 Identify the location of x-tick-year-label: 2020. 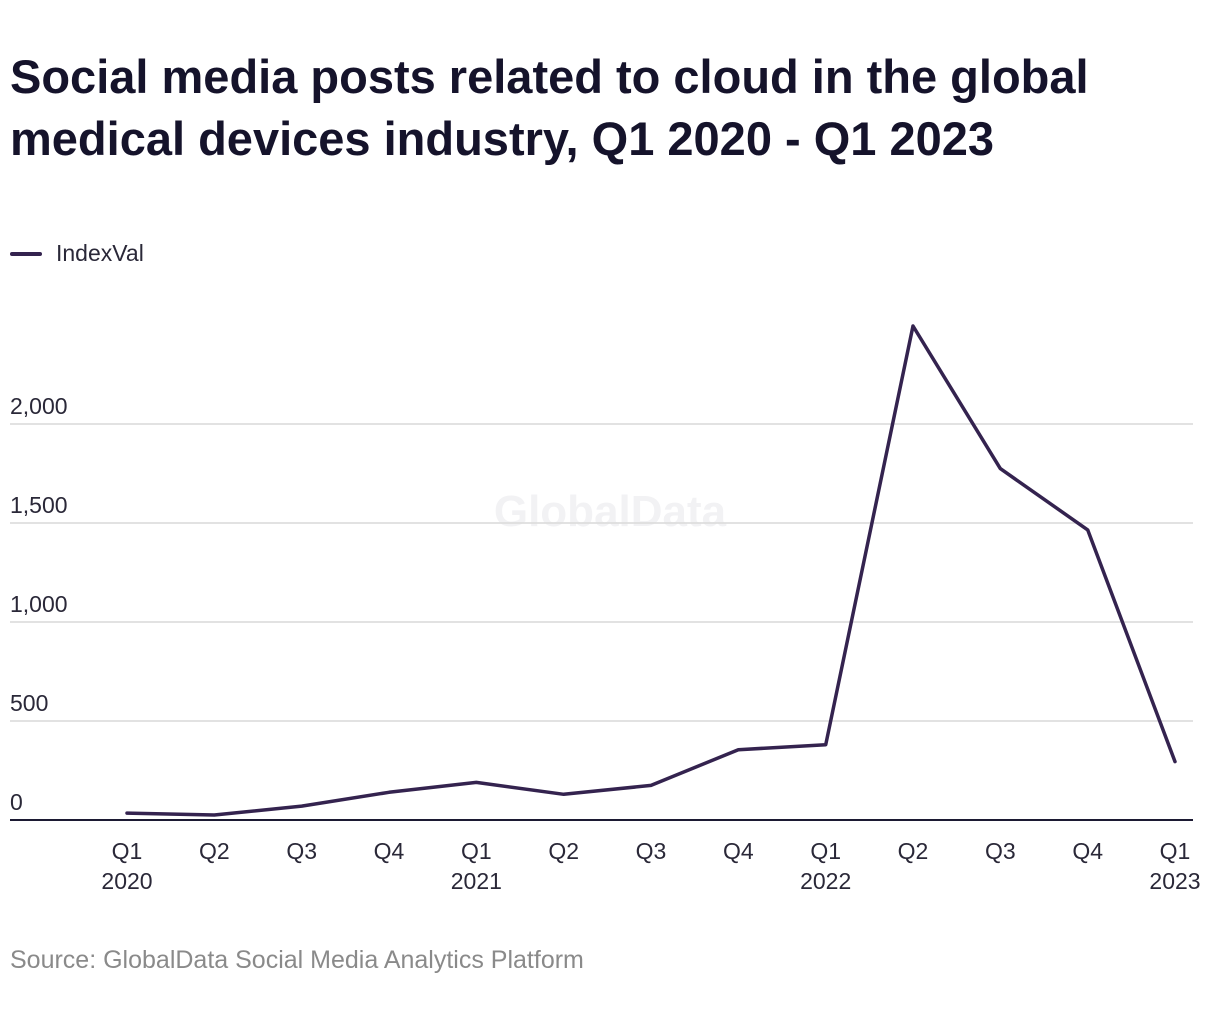
(126, 881).